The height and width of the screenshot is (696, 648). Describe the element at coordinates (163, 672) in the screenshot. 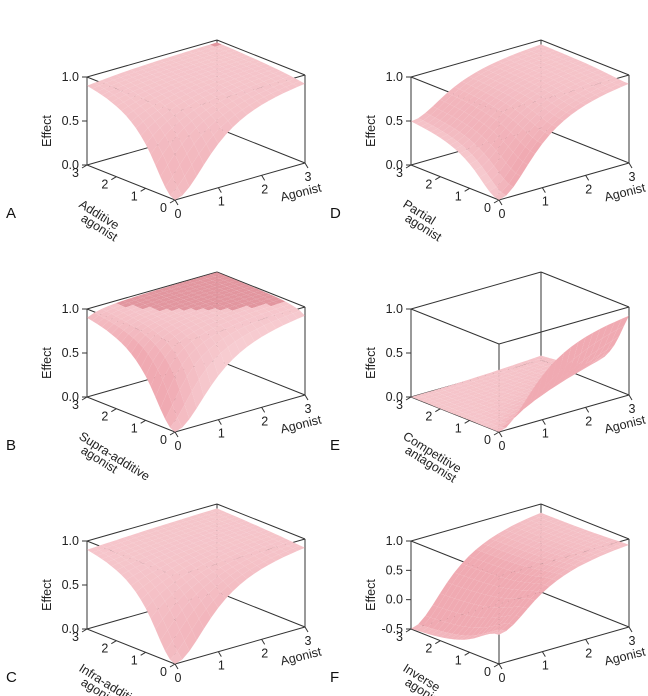

I see `y-tick-label: 0` at that location.